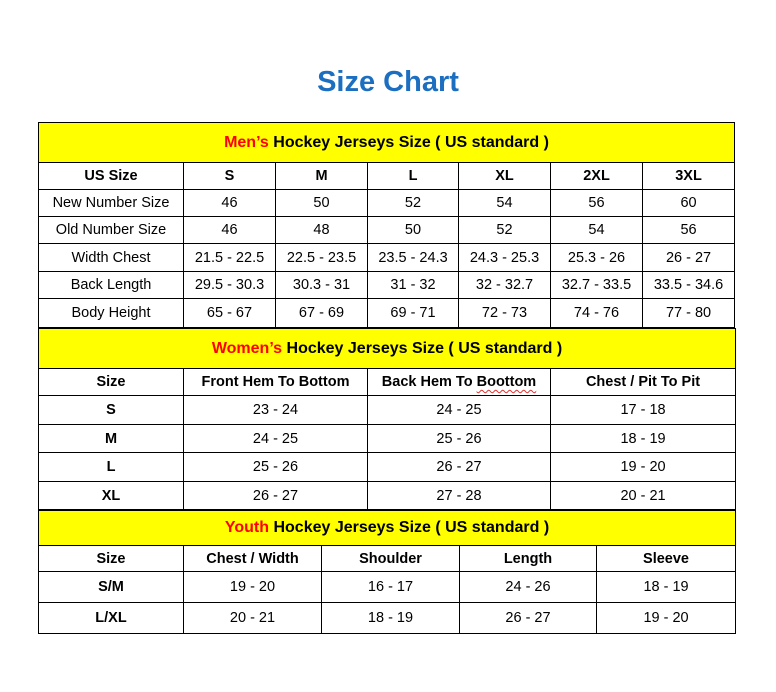  Describe the element at coordinates (229, 285) in the screenshot. I see `table-cell: 29.5 - 30.3` at that location.